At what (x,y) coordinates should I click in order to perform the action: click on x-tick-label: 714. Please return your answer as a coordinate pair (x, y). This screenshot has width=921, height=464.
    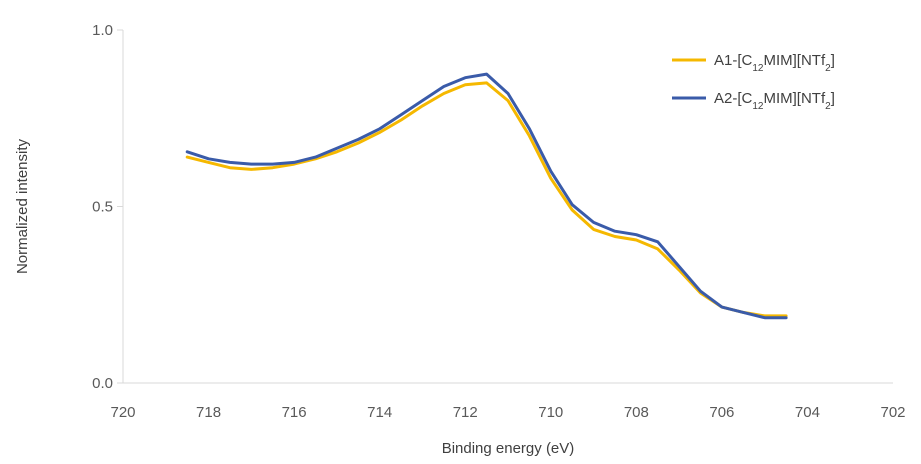
    Looking at the image, I should click on (379, 412).